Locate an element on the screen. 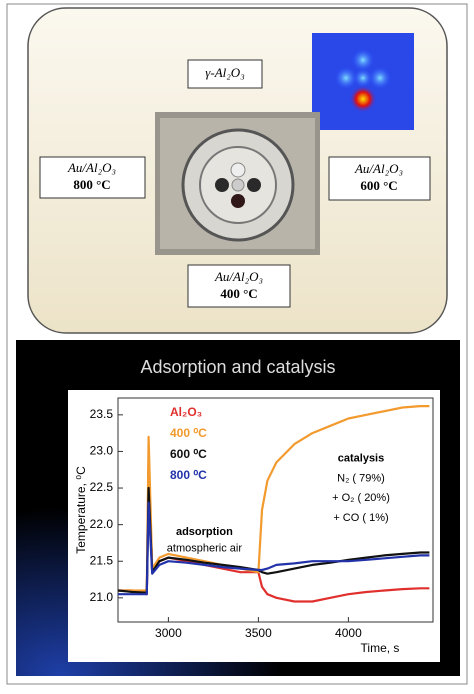 Image resolution: width=474 pixels, height=694 pixels. legend-entry: 600 ⁰C is located at coordinates (188, 454).